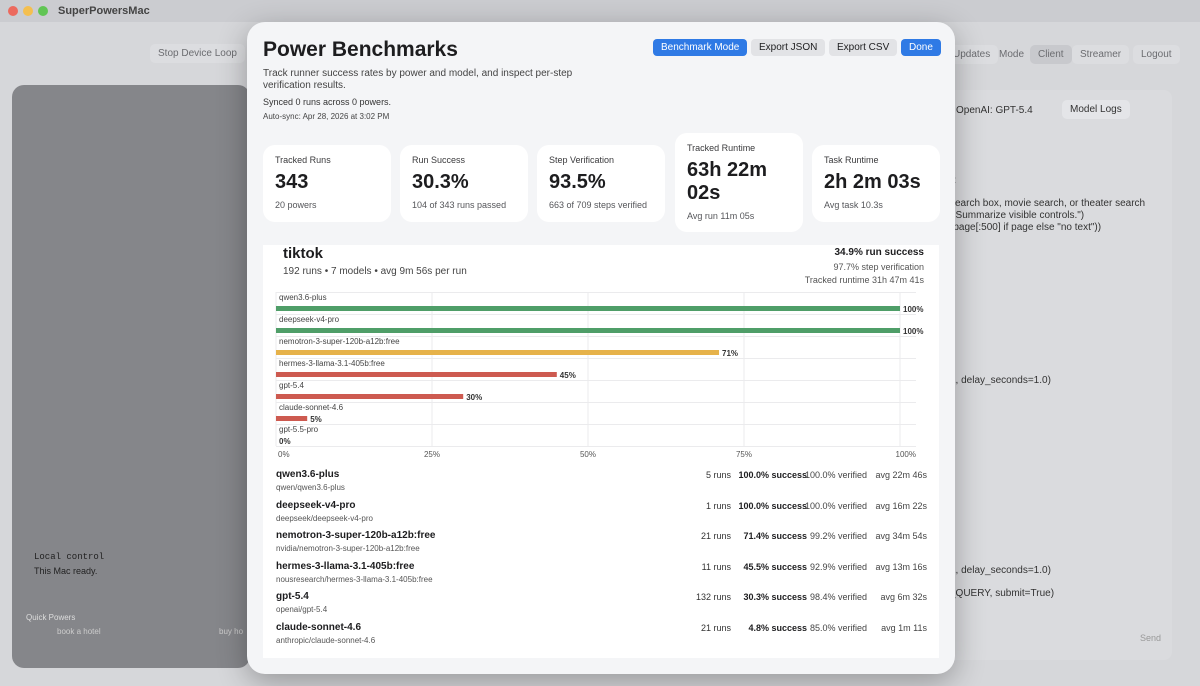 This screenshot has width=1200, height=686. I want to click on minimize-button, so click(28, 11).